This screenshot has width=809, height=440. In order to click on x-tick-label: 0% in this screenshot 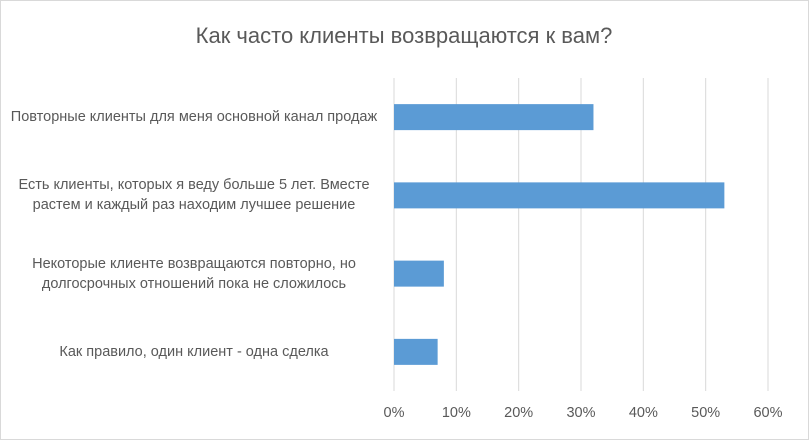, I will do `click(394, 413)`.